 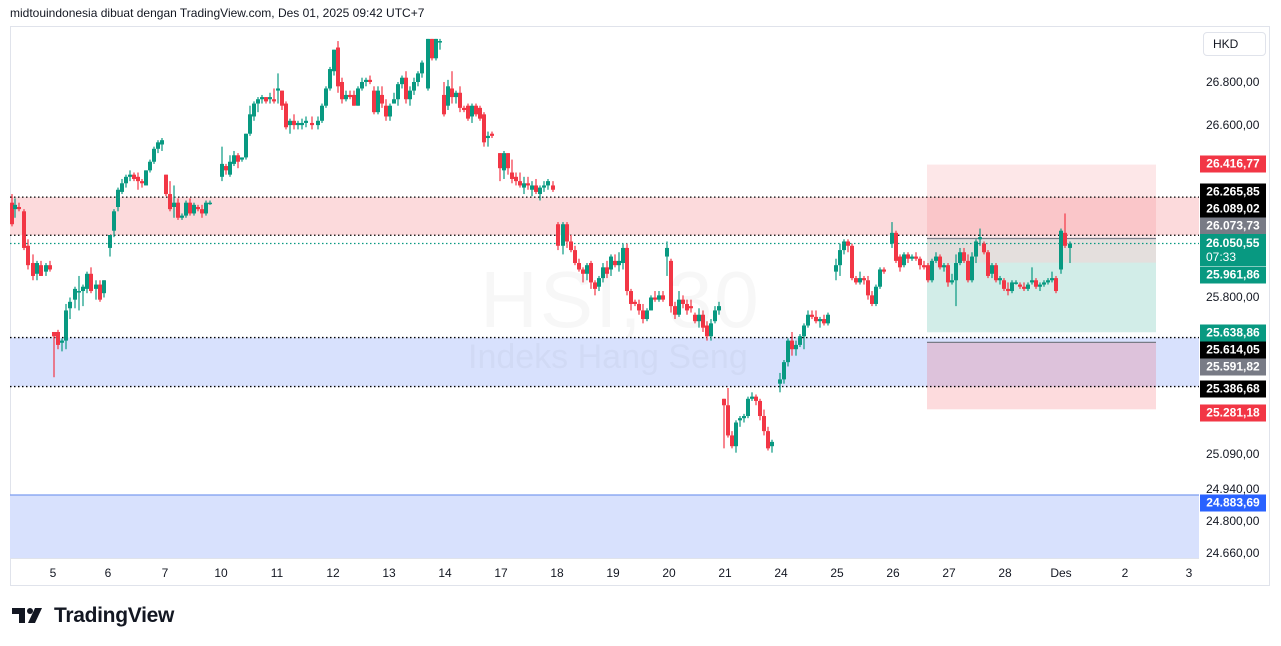 What do you see at coordinates (1233, 489) in the screenshot?
I see `price-tick-label: 24.940,00` at bounding box center [1233, 489].